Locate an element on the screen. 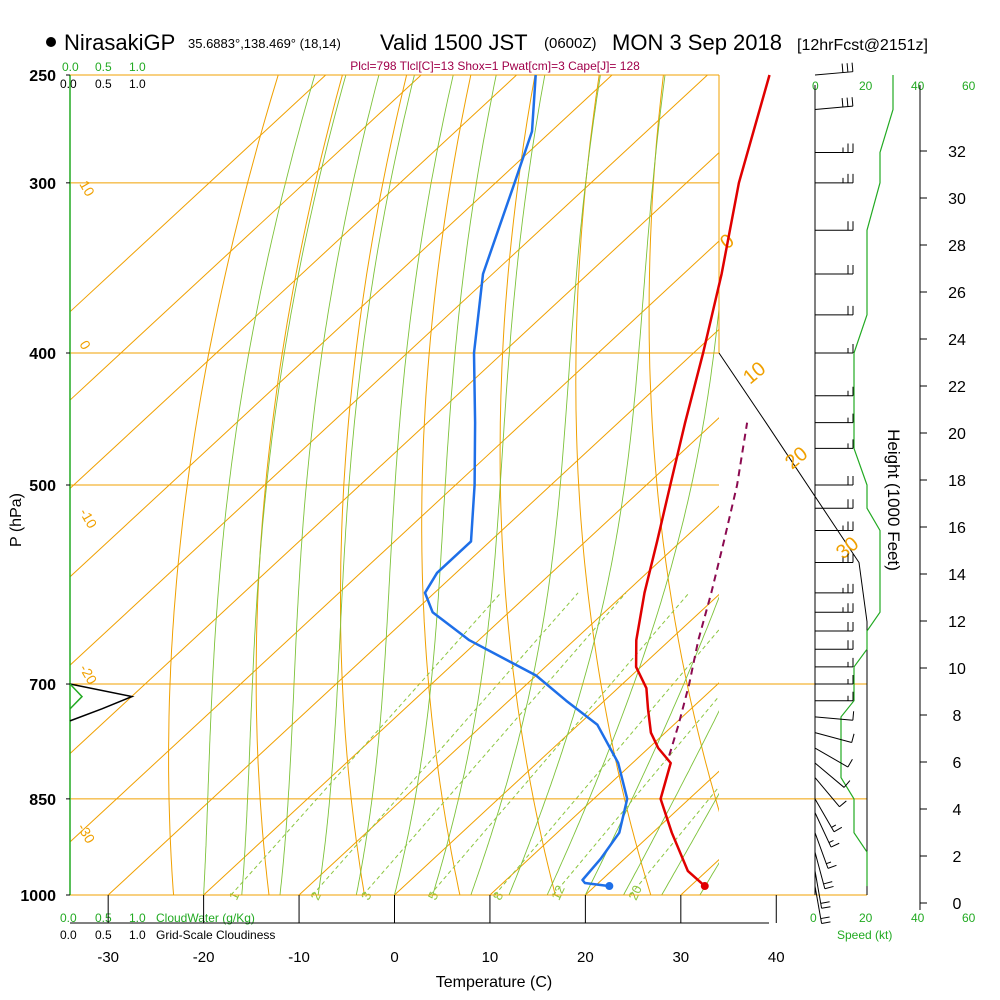 The height and width of the screenshot is (1000, 1000). bottom-green-scale-0: 0.0 is located at coordinates (68, 918).